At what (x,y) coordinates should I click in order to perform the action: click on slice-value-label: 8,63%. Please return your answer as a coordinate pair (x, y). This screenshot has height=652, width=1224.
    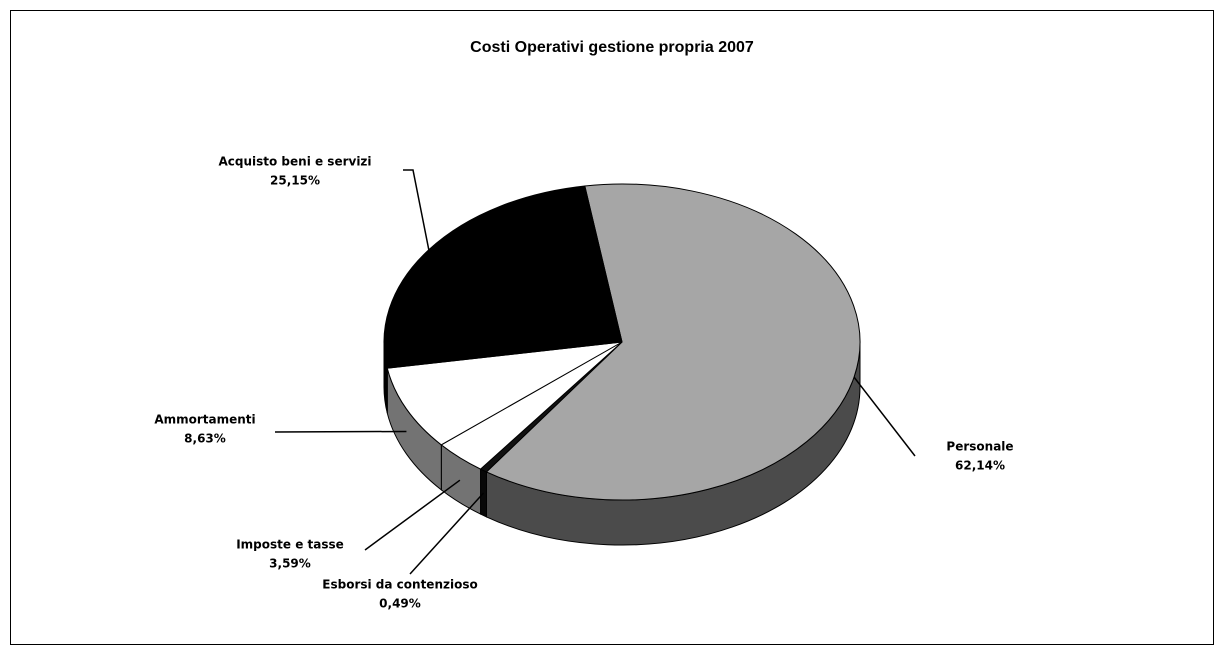
    Looking at the image, I should click on (205, 439).